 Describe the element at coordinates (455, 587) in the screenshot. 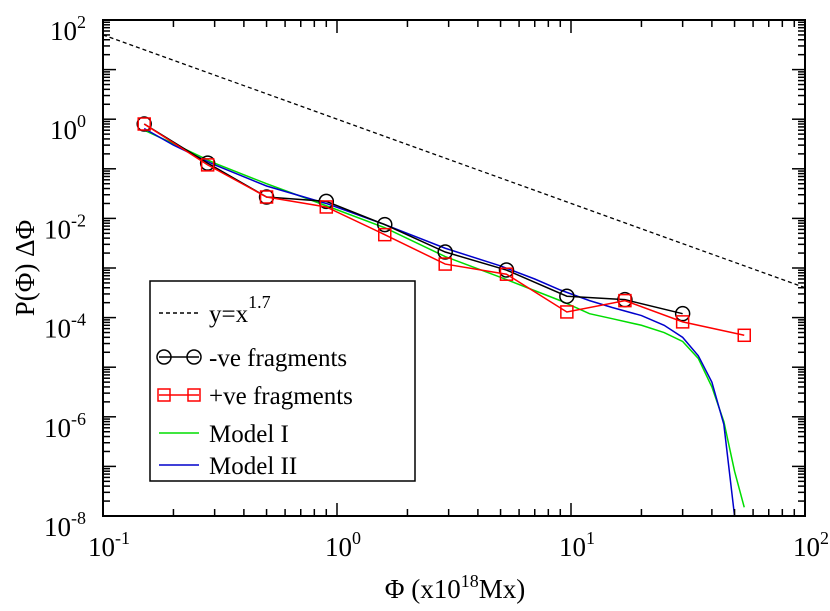

I see `x-axis-title: Φ (x1018Mx)` at that location.